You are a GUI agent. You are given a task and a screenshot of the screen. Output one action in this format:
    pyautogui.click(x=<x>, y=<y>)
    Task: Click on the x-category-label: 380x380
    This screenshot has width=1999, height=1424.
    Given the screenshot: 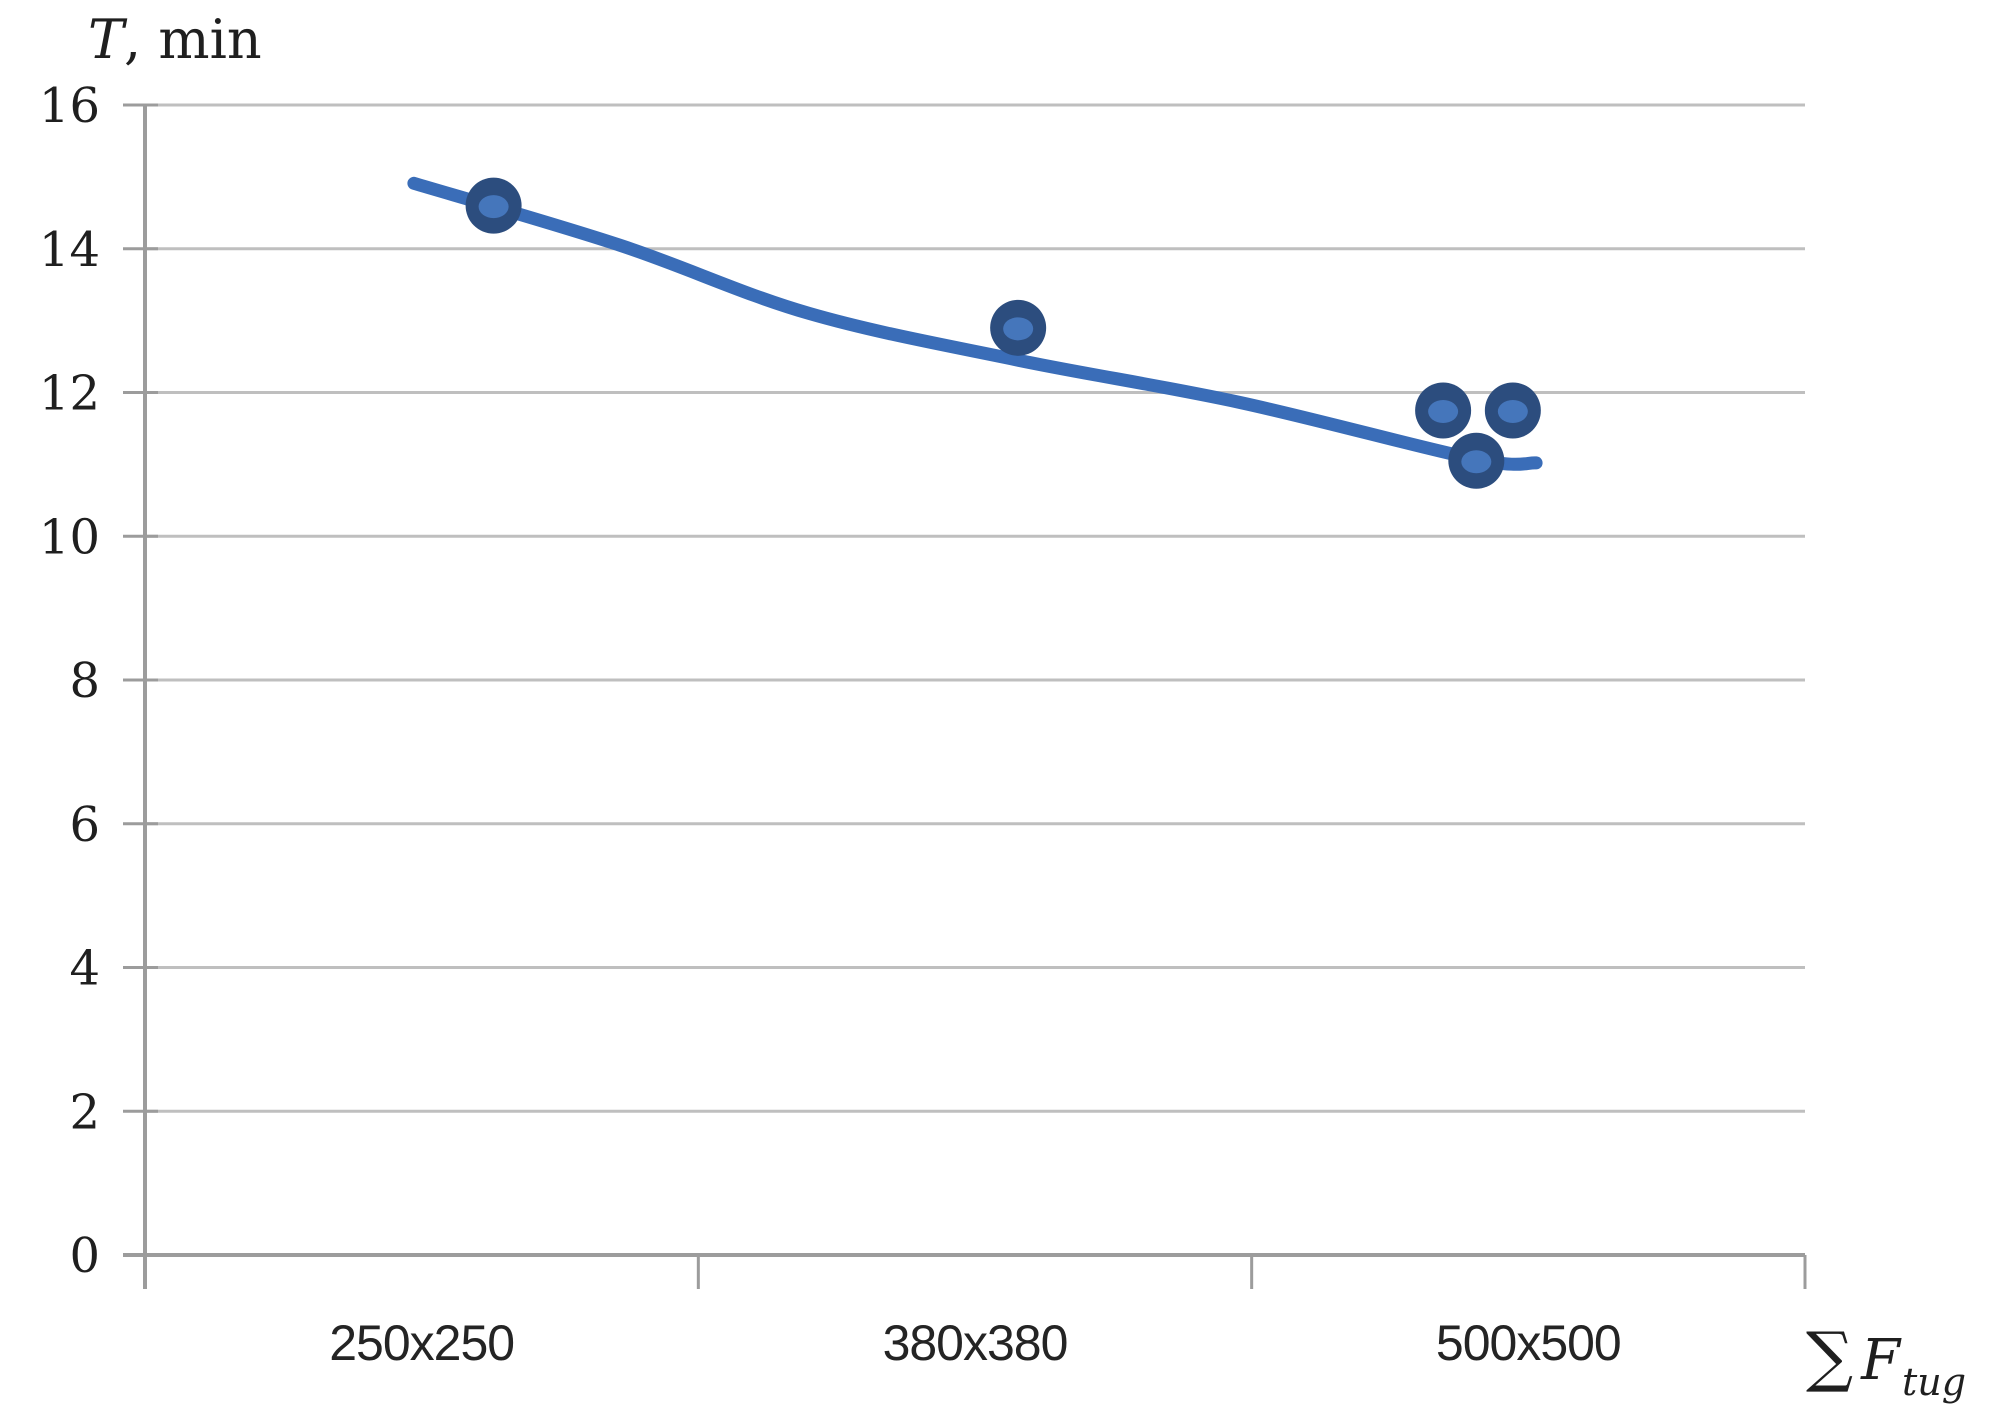 What is the action you would take?
    pyautogui.click(x=975, y=1343)
    